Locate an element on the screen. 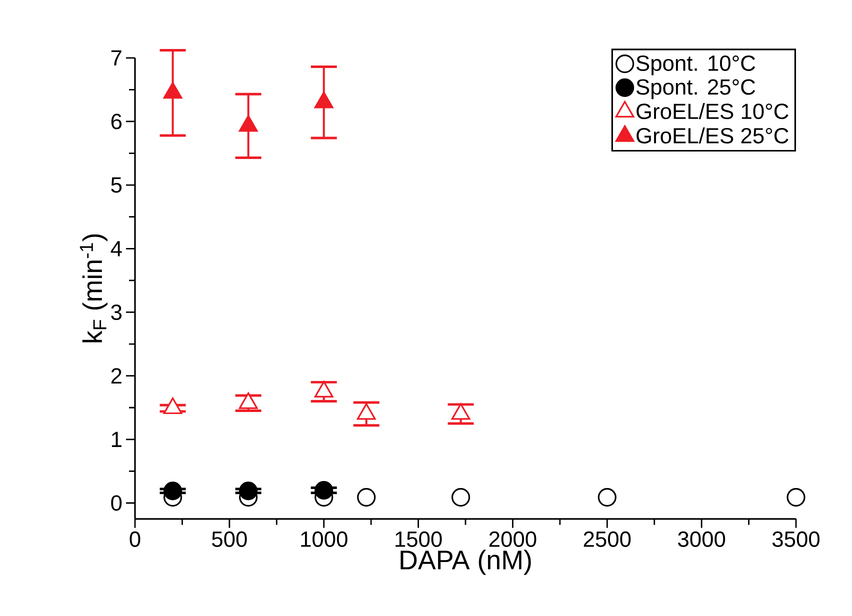  x-tick-label: 3500 is located at coordinates (796, 539).